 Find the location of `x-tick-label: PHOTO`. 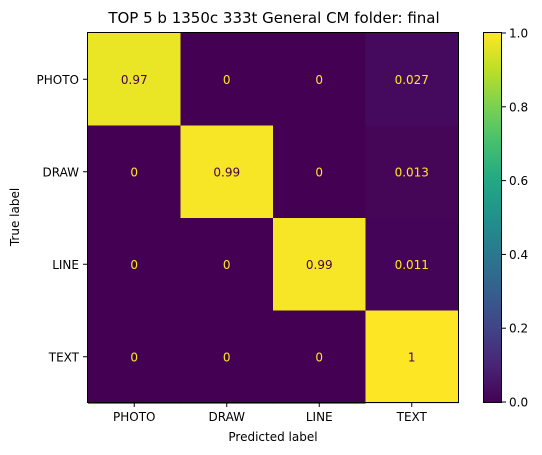

x-tick-label: PHOTO is located at coordinates (134, 417).